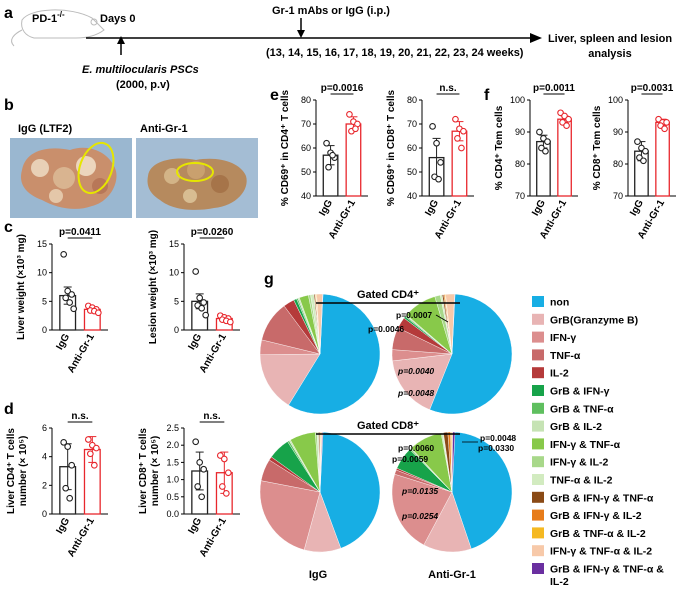  What do you see at coordinates (143, 471) in the screenshot?
I see `y-axis-label: Liver CD8⁺ T cells` at bounding box center [143, 471].